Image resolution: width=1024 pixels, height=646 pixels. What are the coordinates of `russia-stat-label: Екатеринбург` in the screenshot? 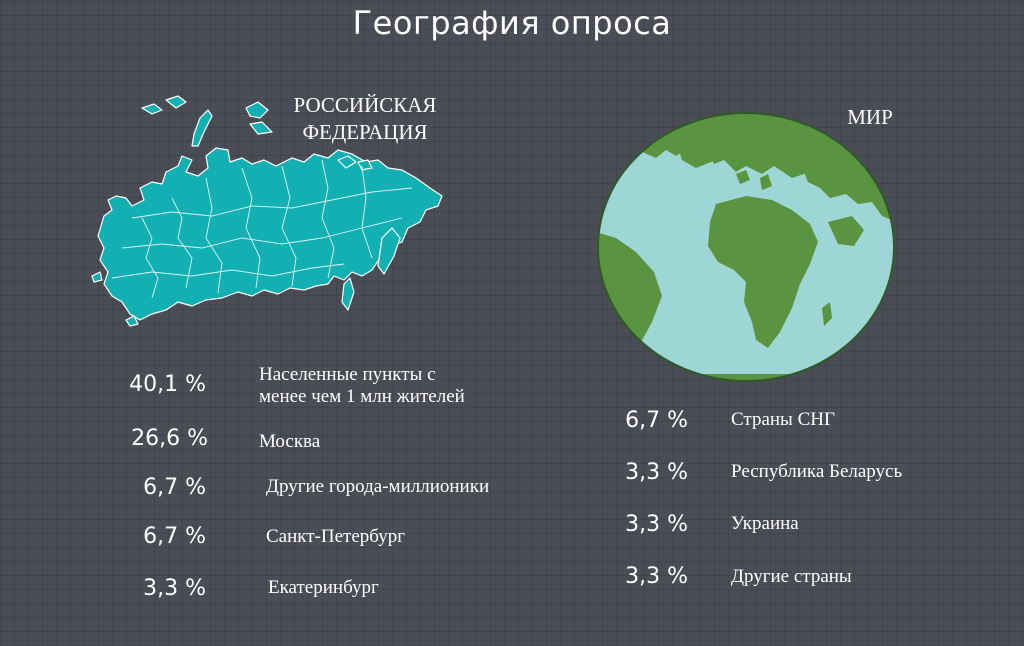 It's located at (323, 587).